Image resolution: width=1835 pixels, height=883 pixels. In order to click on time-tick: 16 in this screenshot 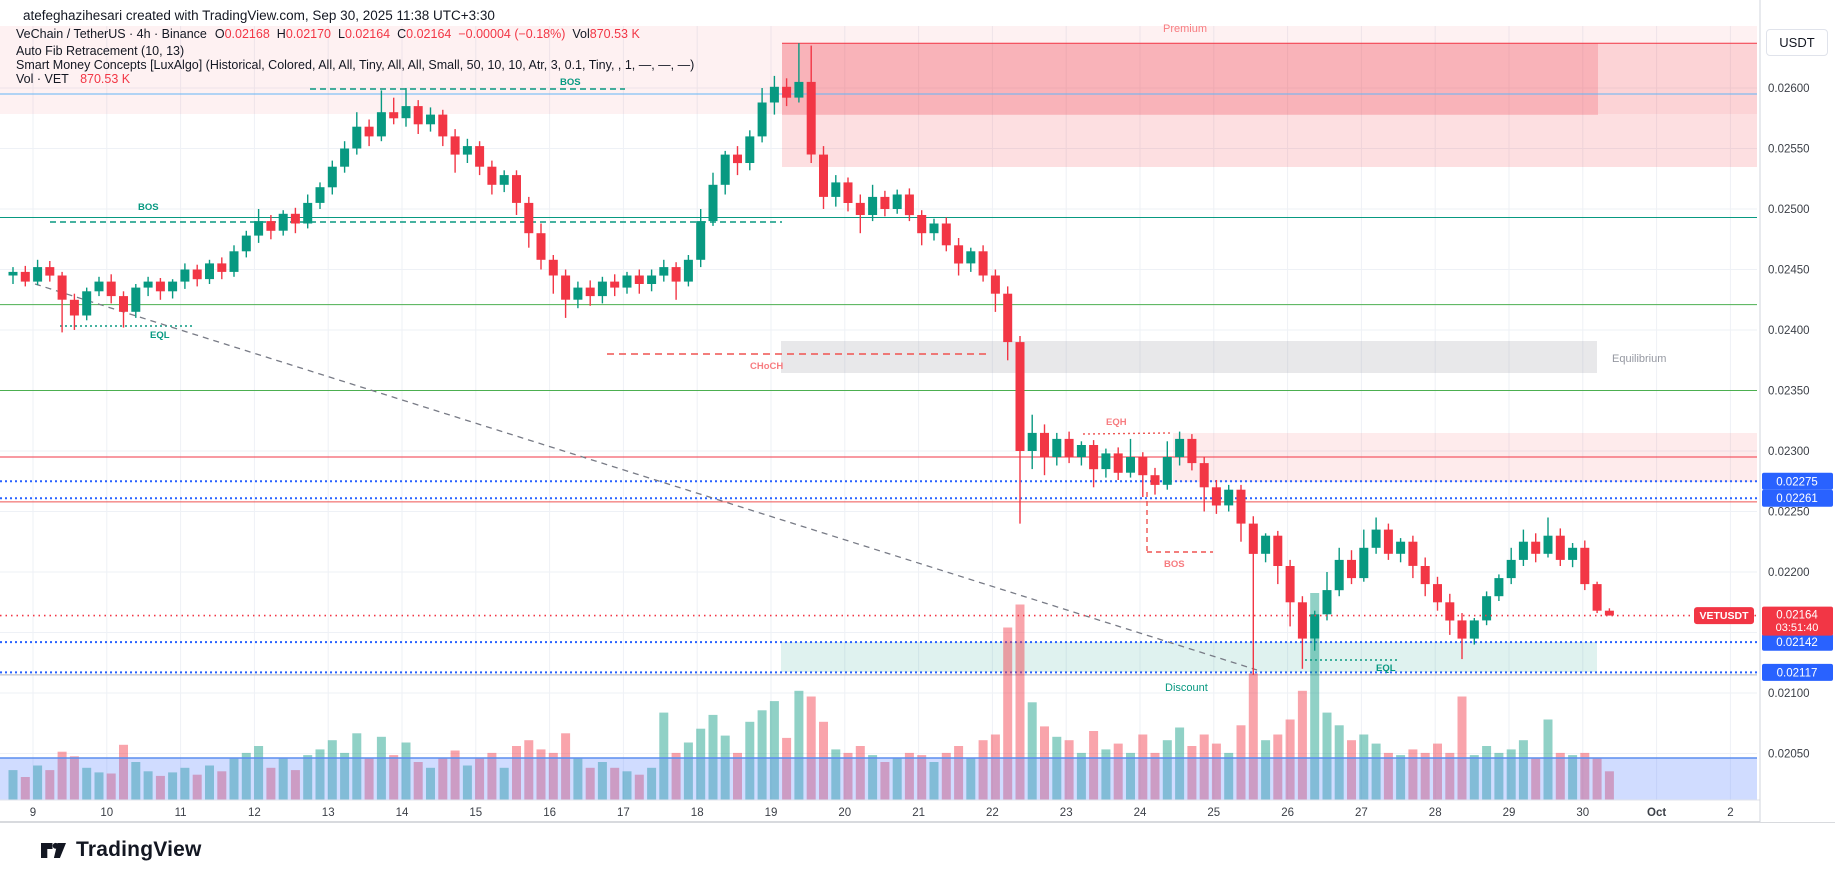, I will do `click(549, 813)`.